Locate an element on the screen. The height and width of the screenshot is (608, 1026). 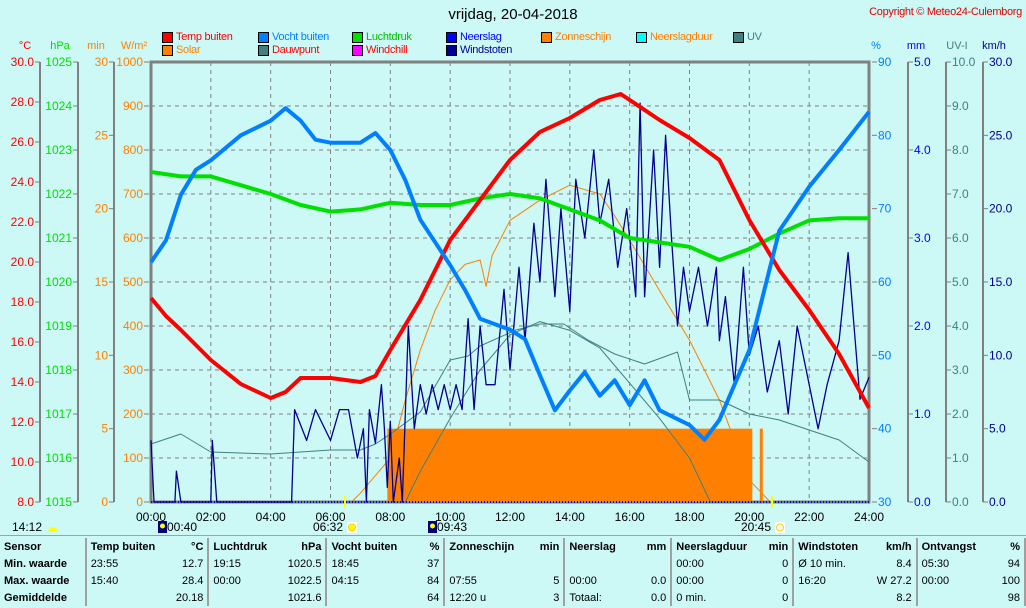
legend-label: Vocht buiten is located at coordinates (300, 37).